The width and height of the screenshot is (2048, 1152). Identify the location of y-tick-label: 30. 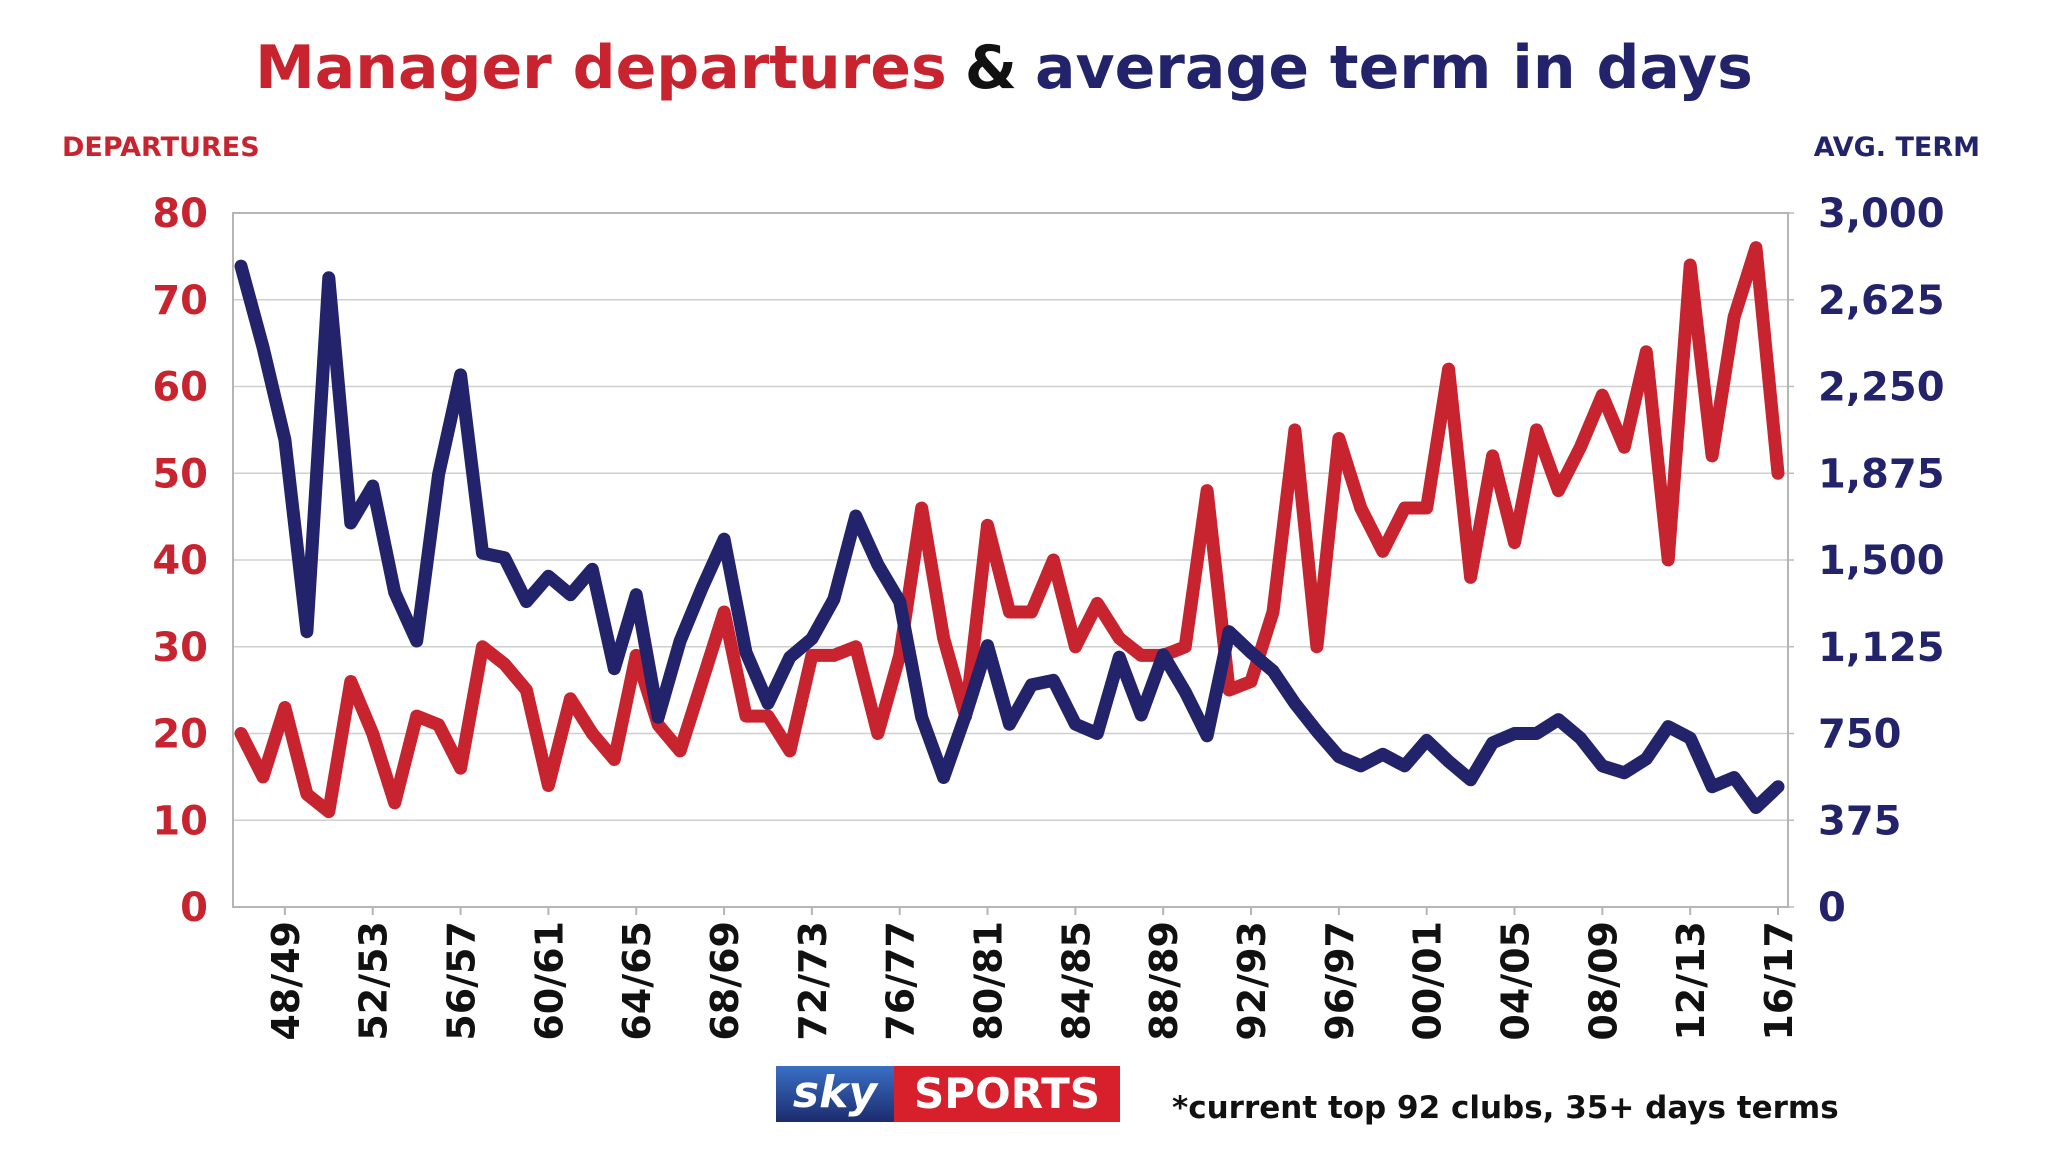
(180, 648).